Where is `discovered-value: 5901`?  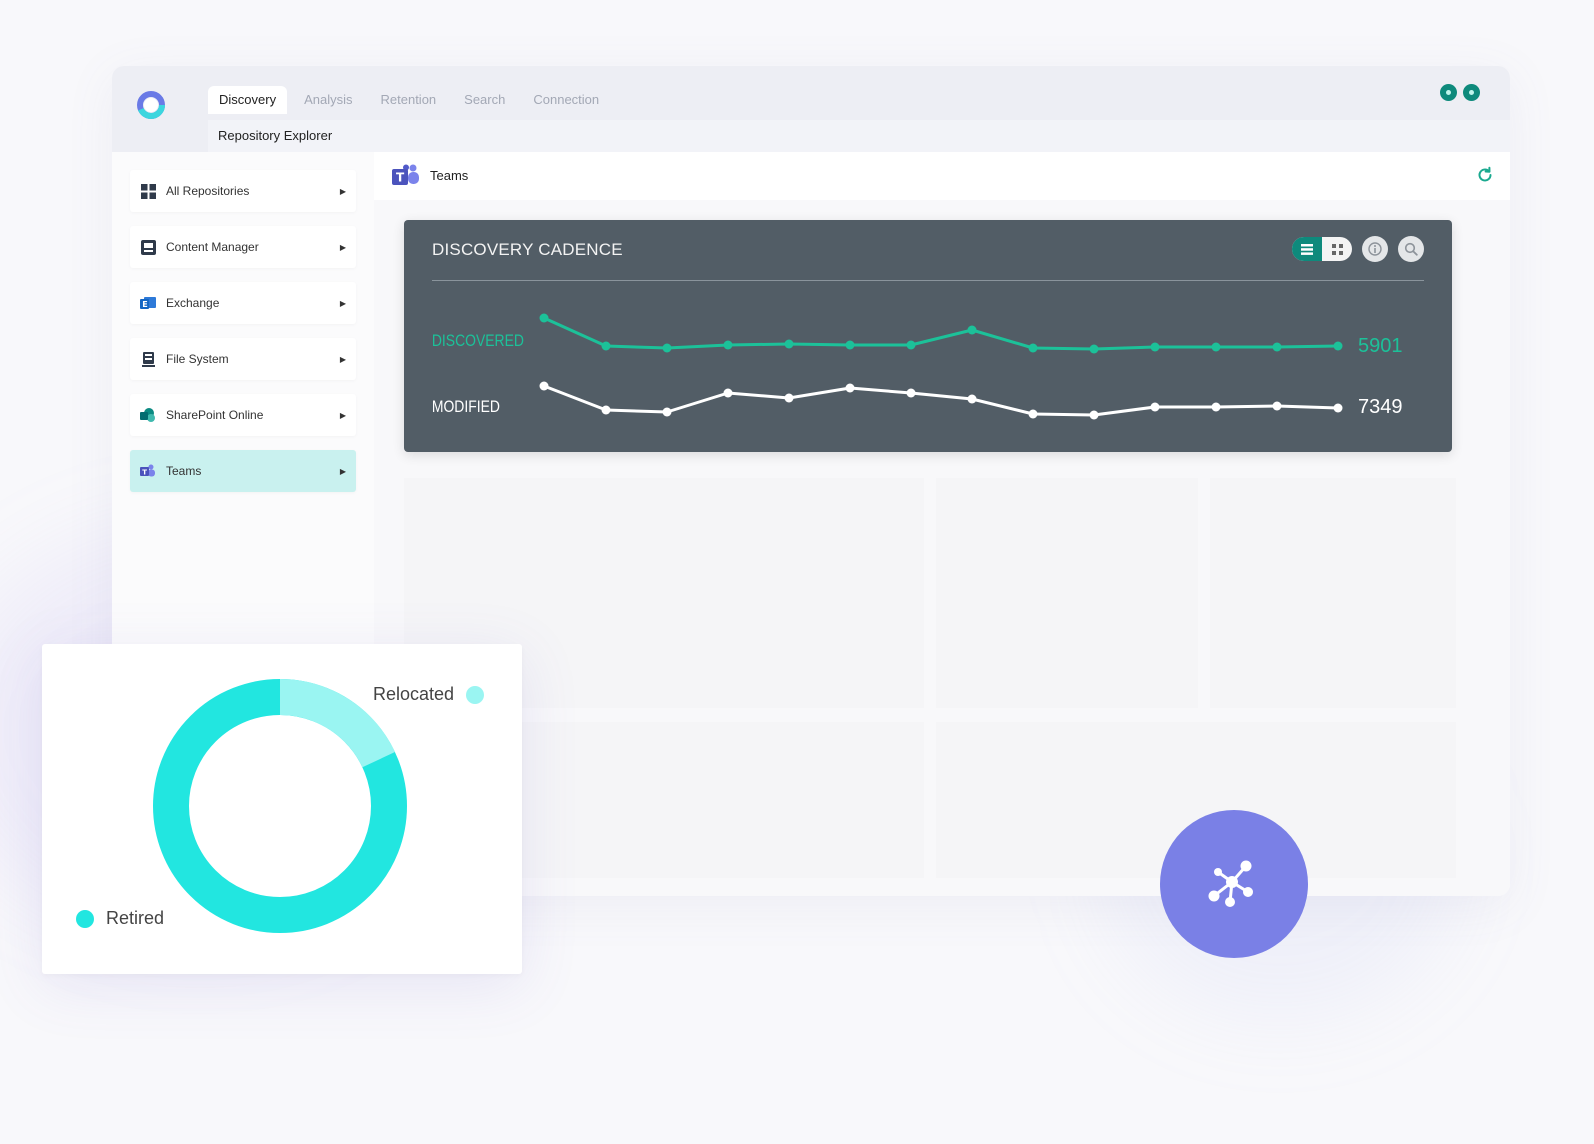
discovered-value: 5901 is located at coordinates (1380, 346).